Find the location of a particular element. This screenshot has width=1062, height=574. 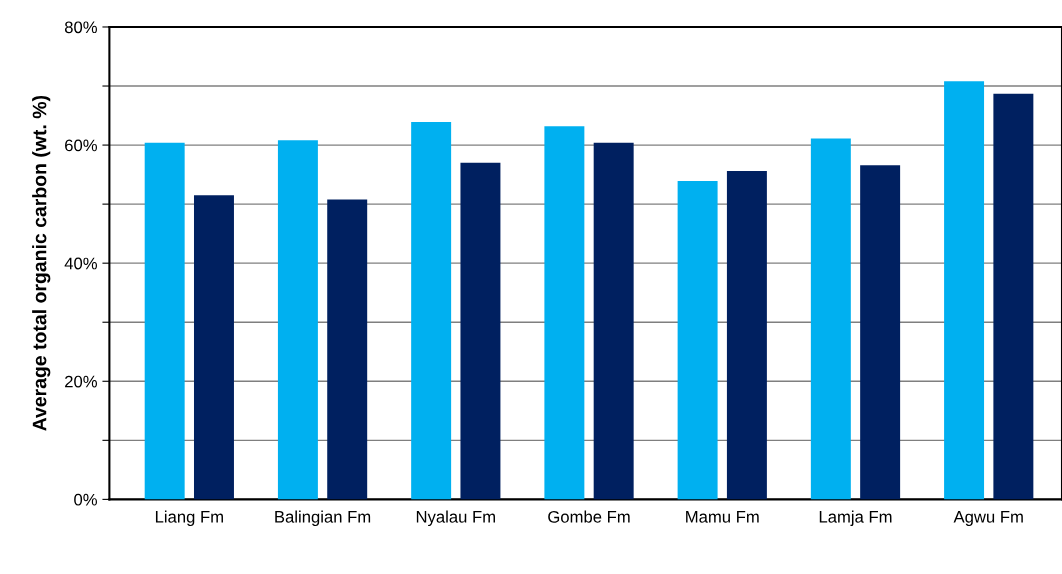

x-tick-label: Liang Fm is located at coordinates (189, 518).